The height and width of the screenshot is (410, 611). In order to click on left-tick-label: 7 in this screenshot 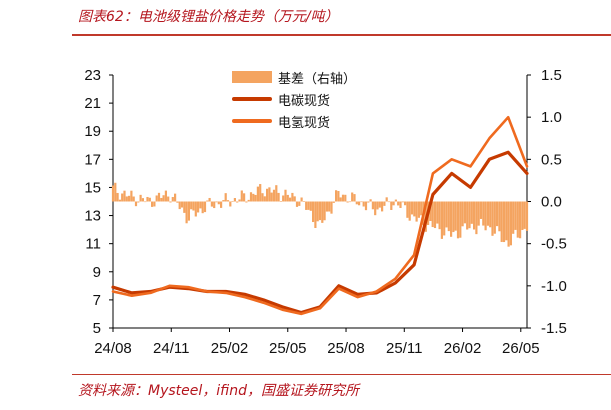, I will do `click(97, 300)`.